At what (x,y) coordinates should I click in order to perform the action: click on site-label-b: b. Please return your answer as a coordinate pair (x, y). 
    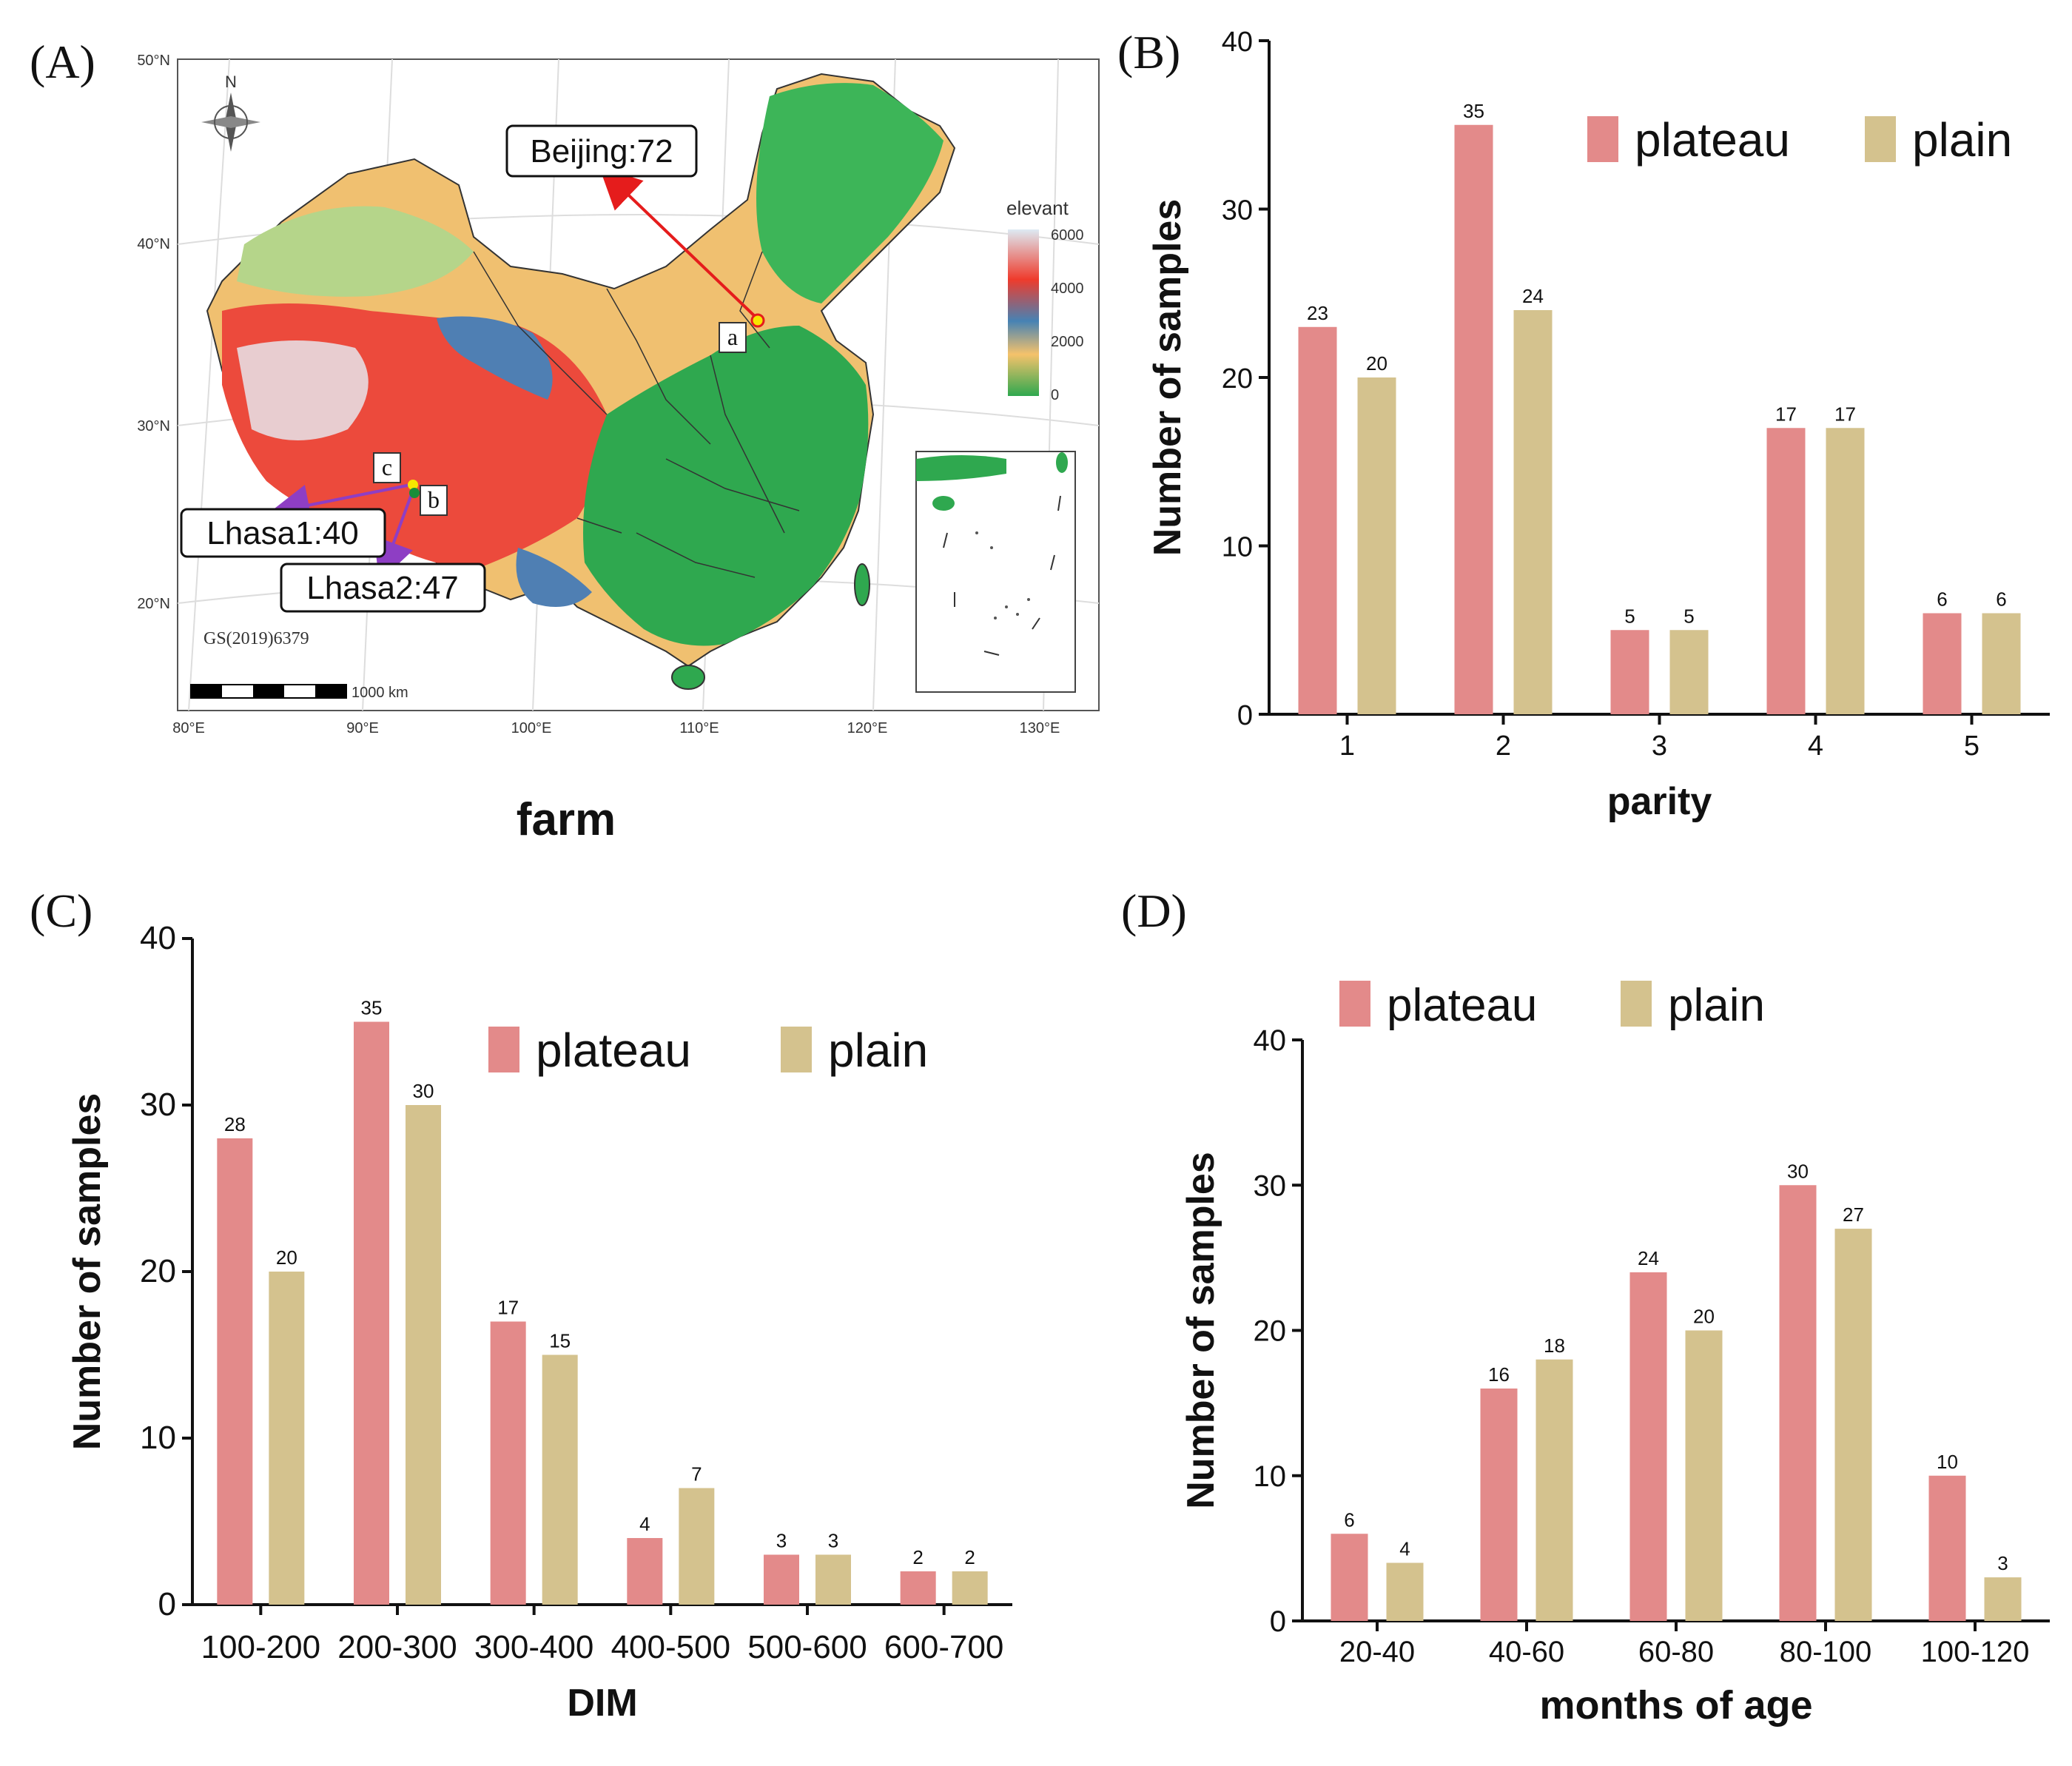
    Looking at the image, I should click on (434, 501).